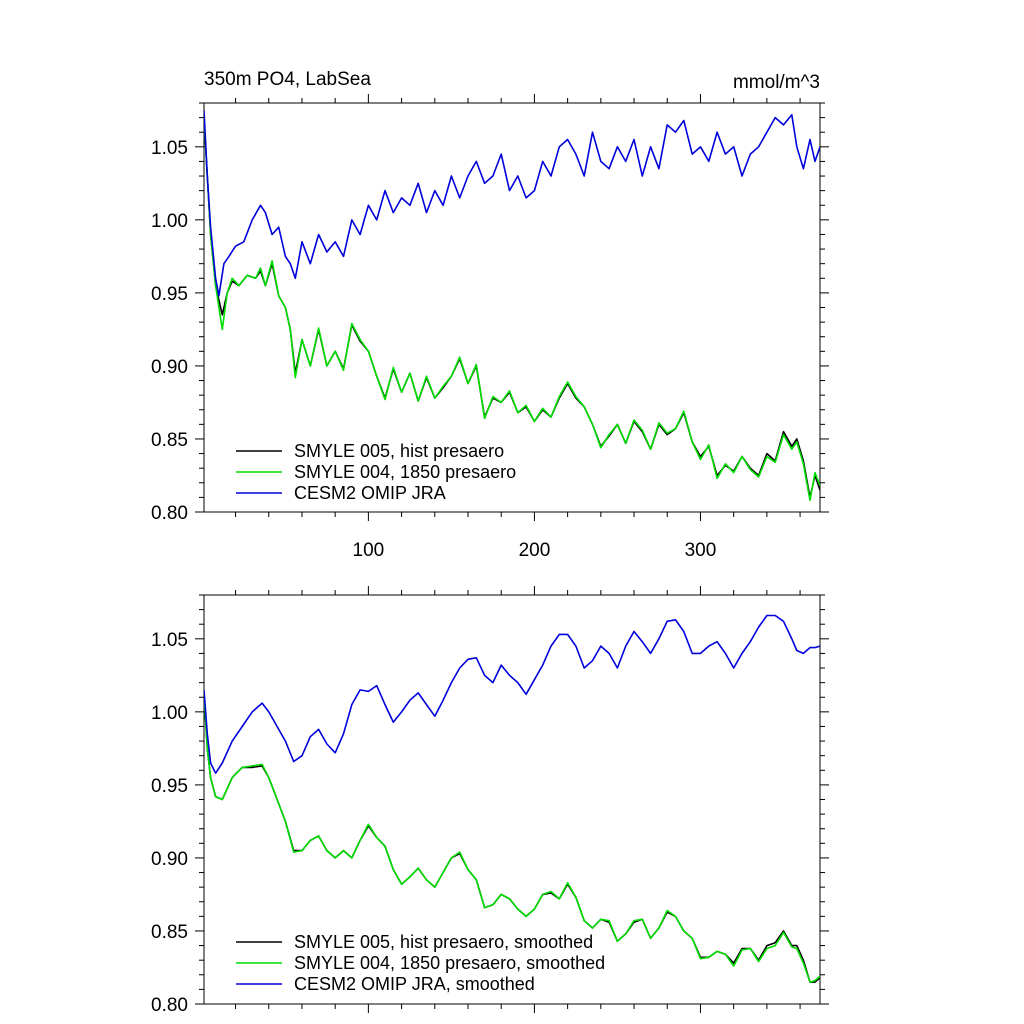  Describe the element at coordinates (449, 963) in the screenshot. I see `legend-label: SMYLE 004, 1850 presaero, smoothed` at that location.